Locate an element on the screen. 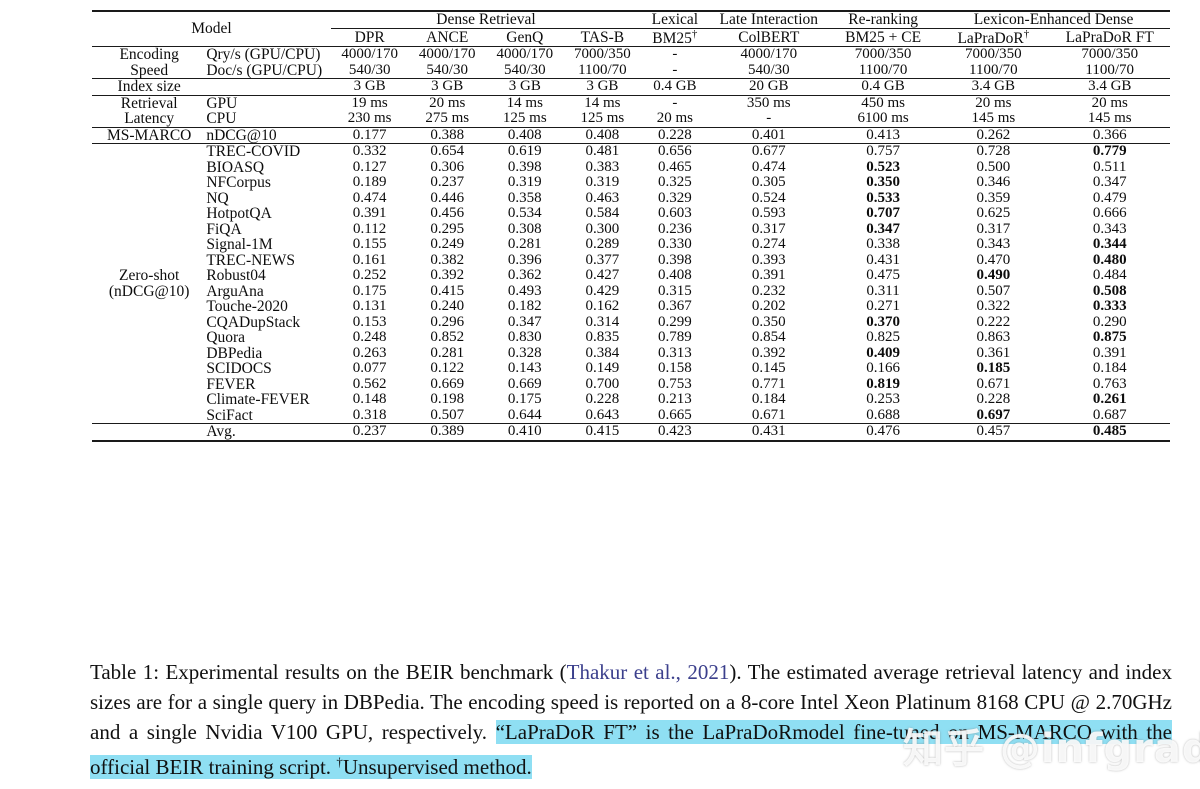  table-cell: 0.162 is located at coordinates (602, 306).